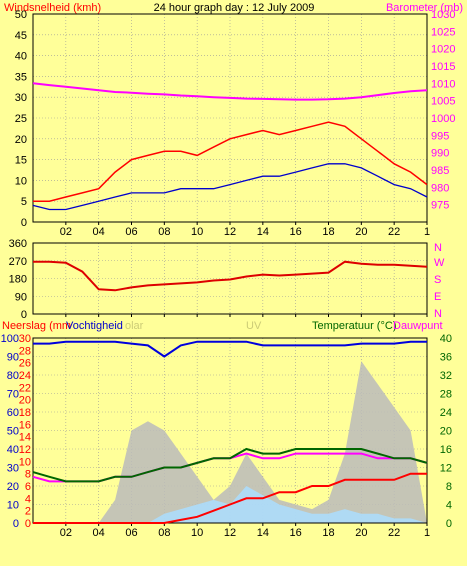 This screenshot has width=467, height=566. I want to click on series-temperature, so click(230, 465).